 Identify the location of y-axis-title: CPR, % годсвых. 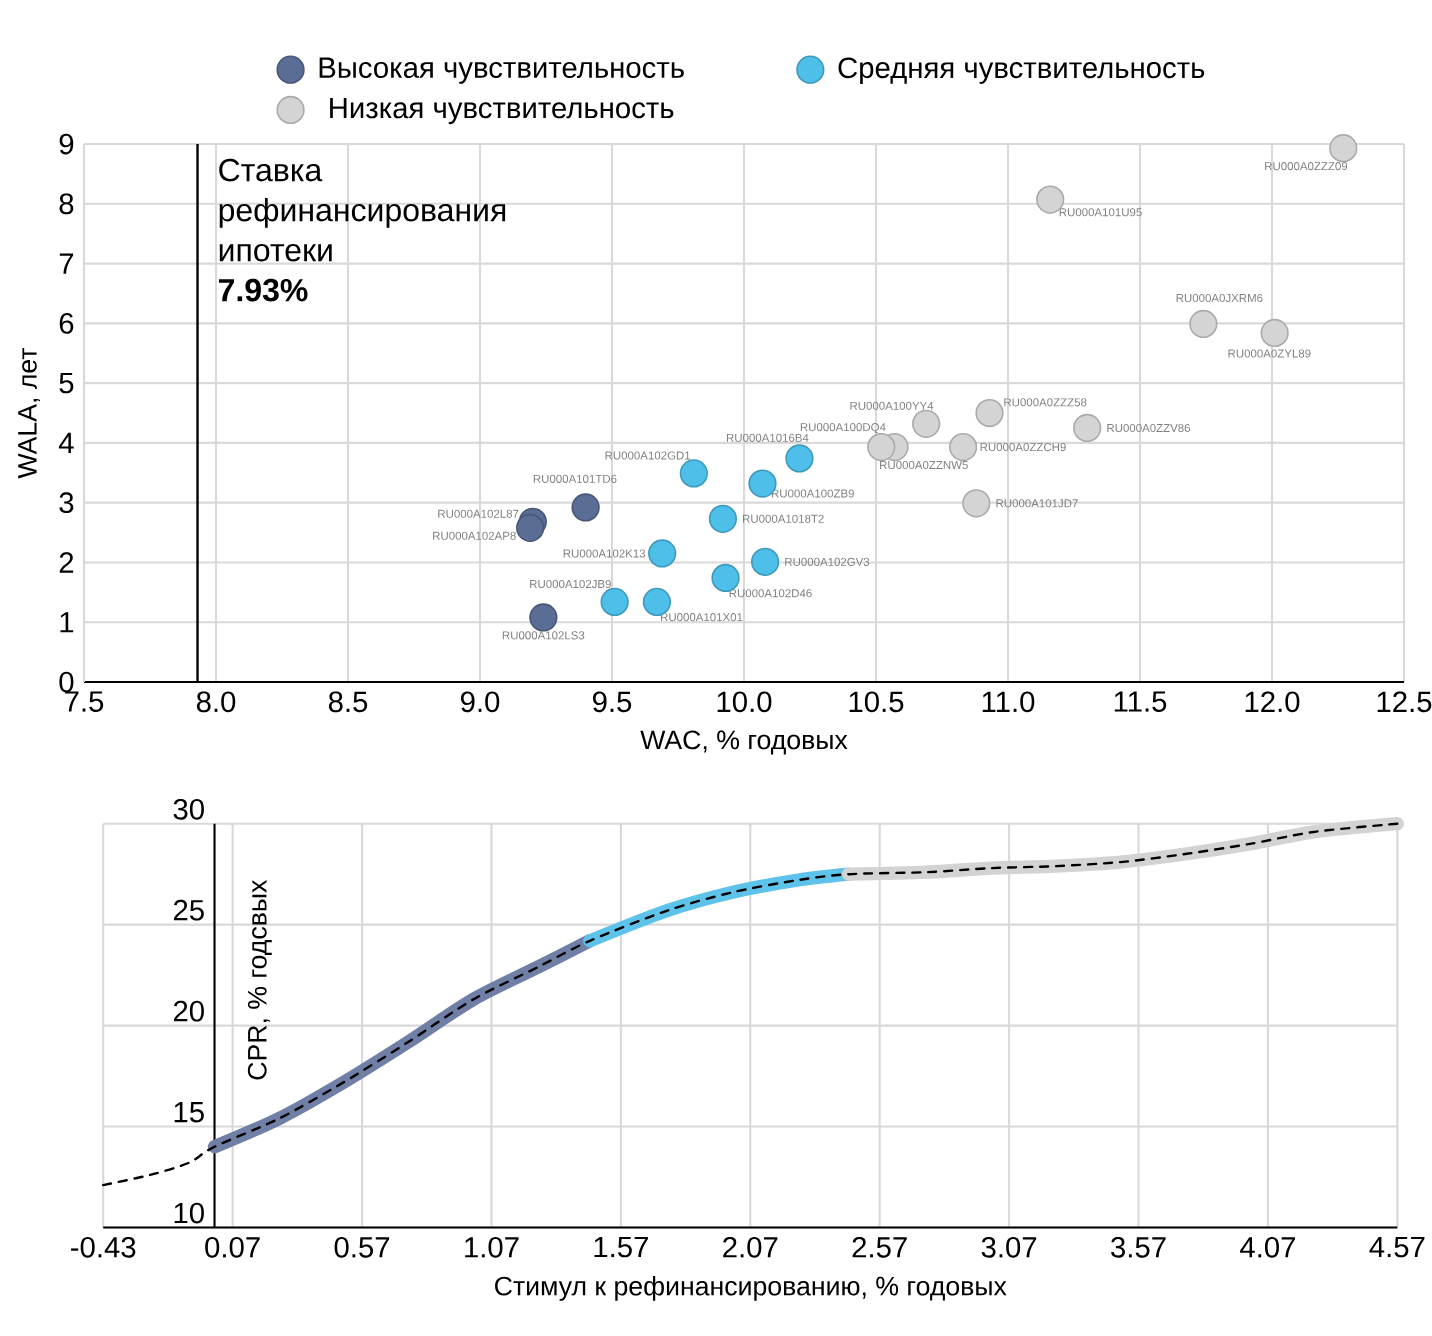
(259, 979).